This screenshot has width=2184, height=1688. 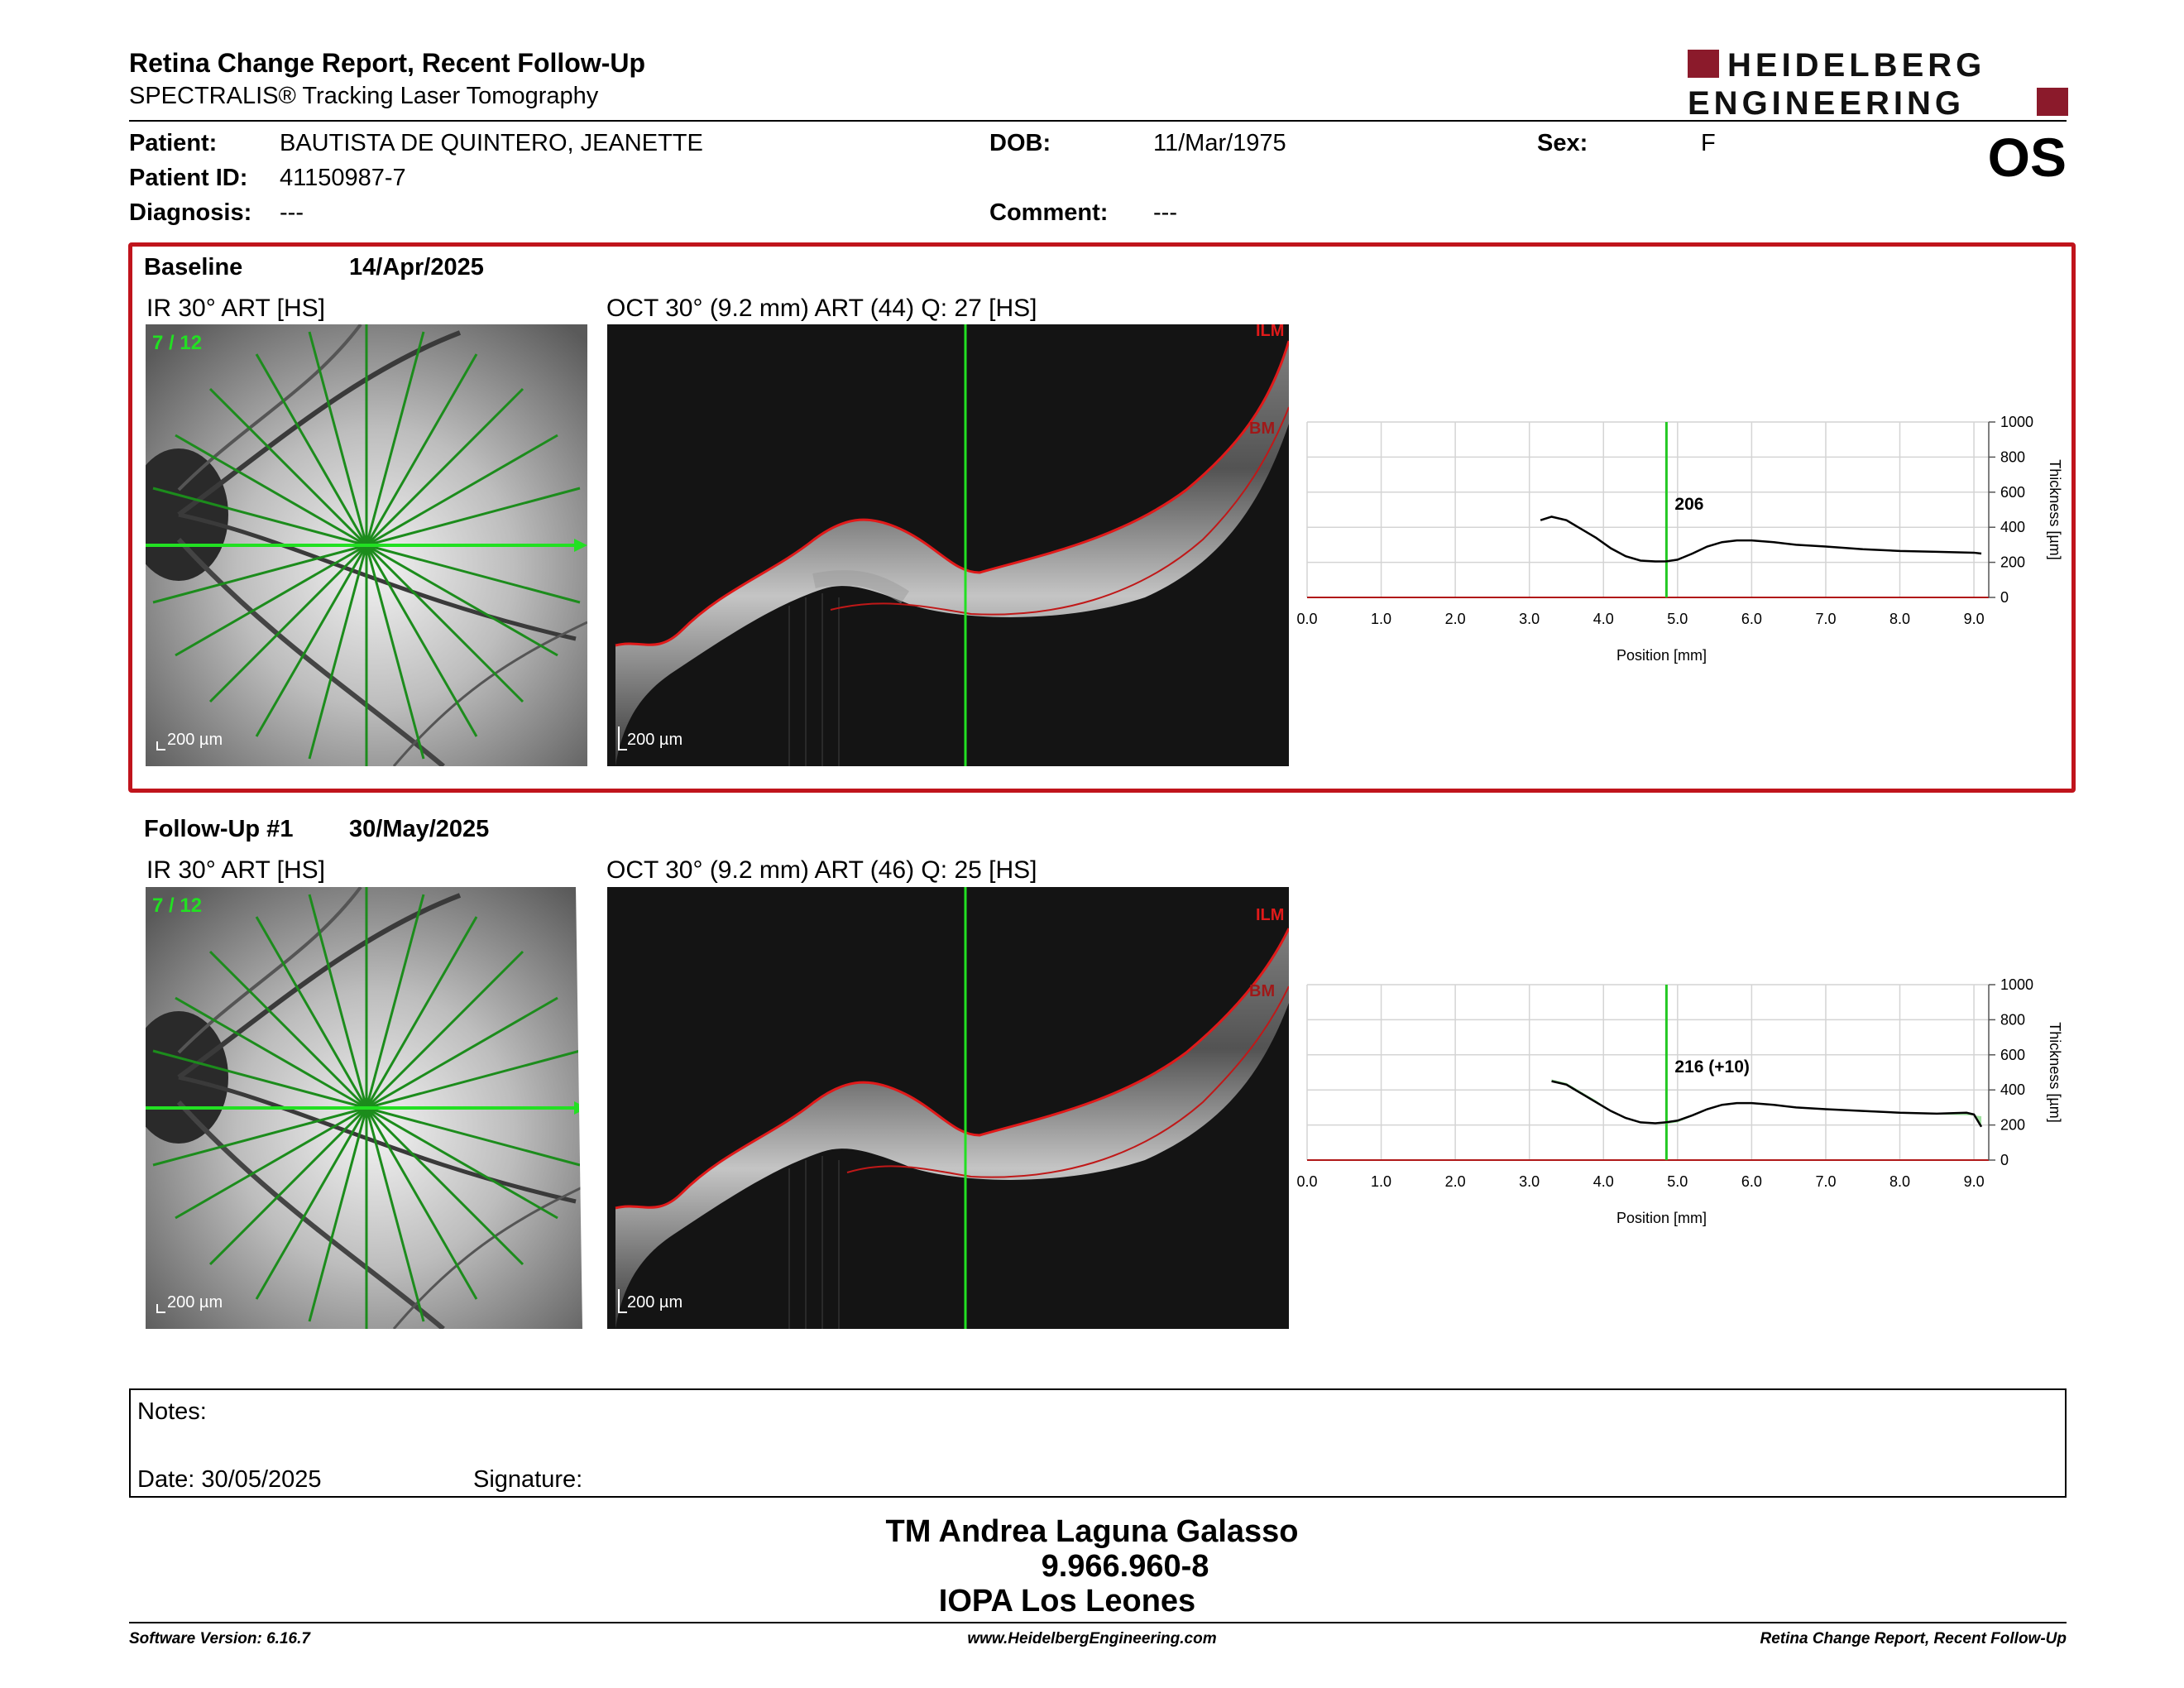 What do you see at coordinates (1219, 143) in the screenshot?
I see `dob-value: 11/Mar/1975` at bounding box center [1219, 143].